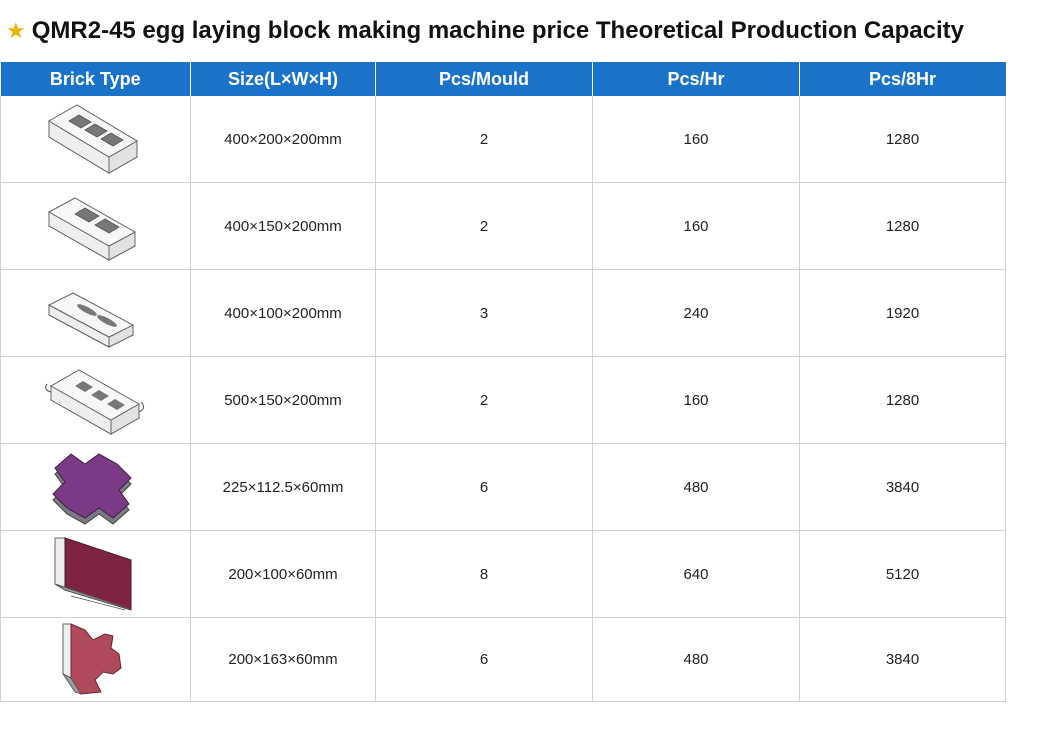 The image size is (1040, 734). I want to click on header-pcs-mould: Pcs/Mould, so click(484, 79).